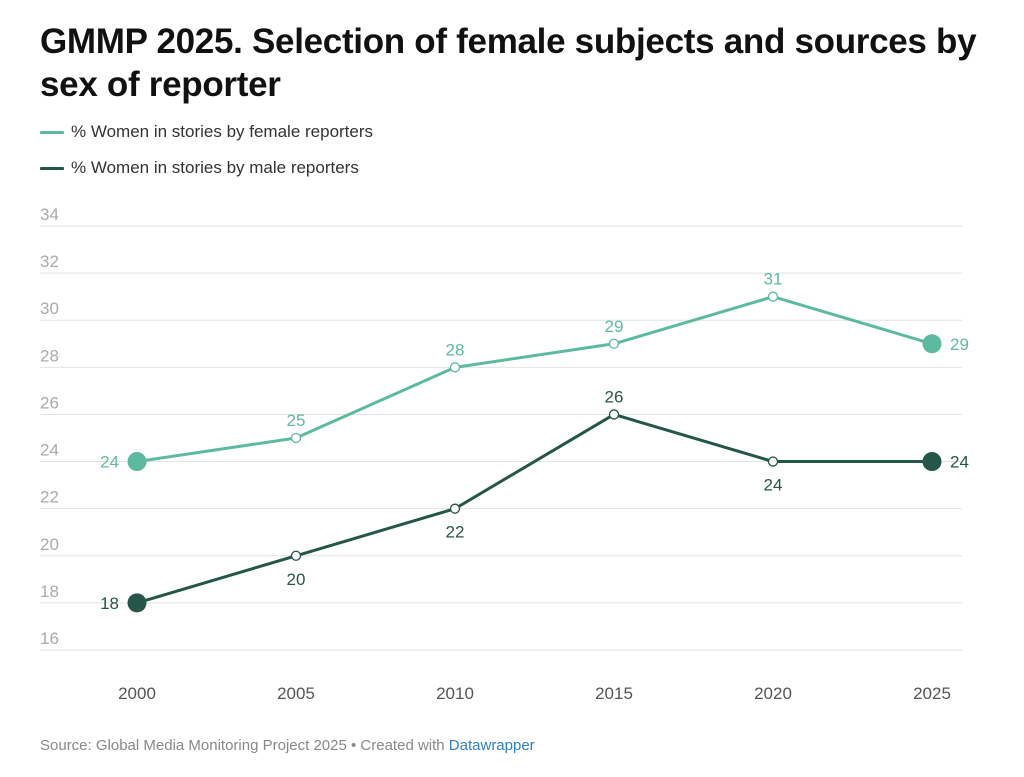 Image resolution: width=1024 pixels, height=777 pixels. I want to click on data-label-female-2025: 29, so click(959, 344).